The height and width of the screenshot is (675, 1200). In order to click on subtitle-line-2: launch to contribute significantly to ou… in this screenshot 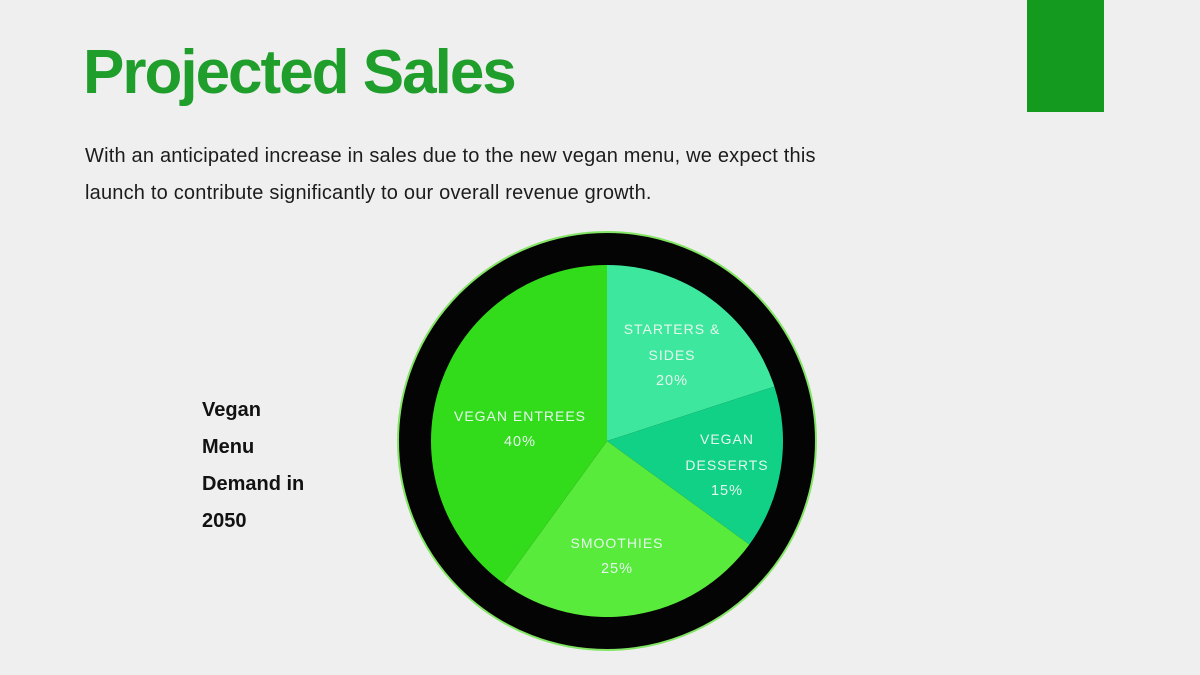, I will do `click(368, 193)`.